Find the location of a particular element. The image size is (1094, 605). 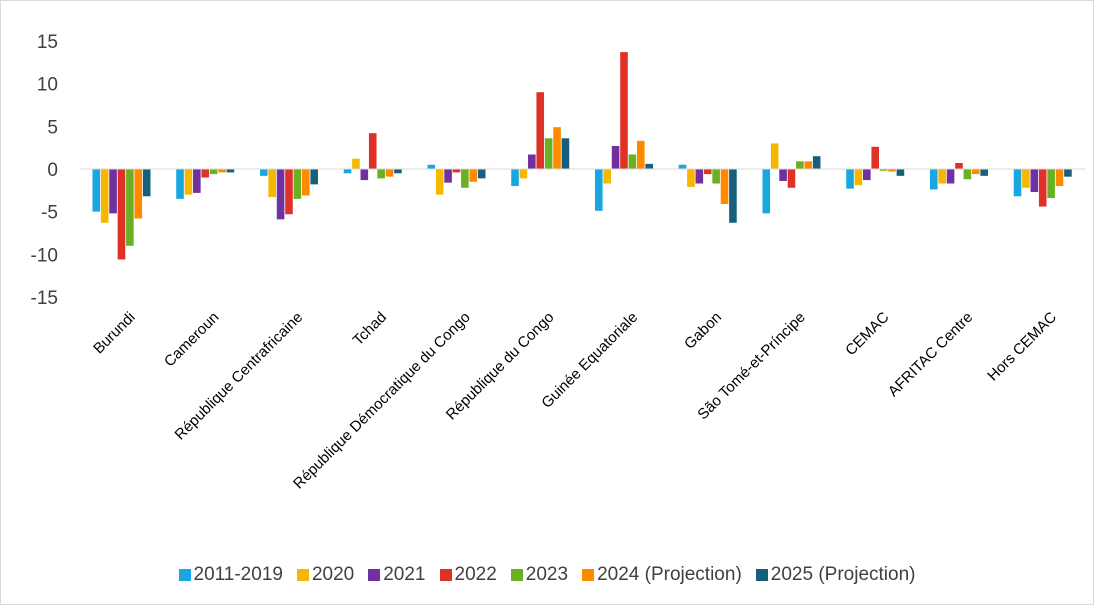

legend-item: 2020 is located at coordinates (325, 575).